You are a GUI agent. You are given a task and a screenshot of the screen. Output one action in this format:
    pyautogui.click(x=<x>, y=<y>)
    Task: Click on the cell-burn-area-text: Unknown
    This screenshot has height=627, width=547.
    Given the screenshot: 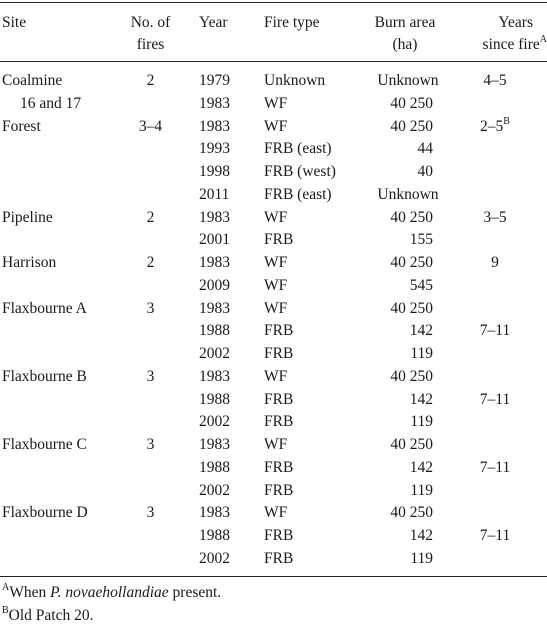 What is the action you would take?
    pyautogui.click(x=408, y=194)
    